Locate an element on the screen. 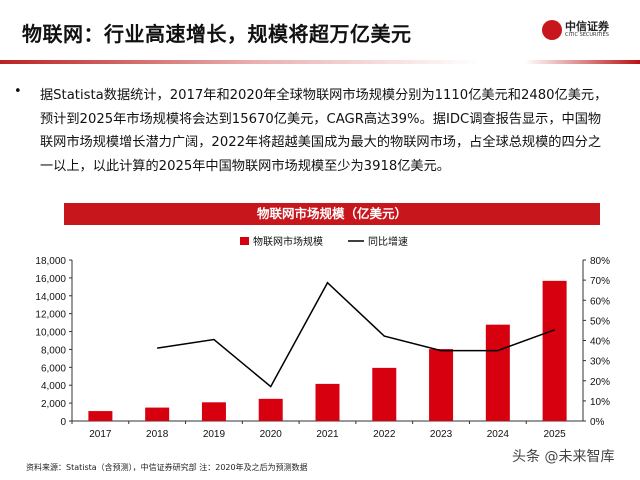 The width and height of the screenshot is (640, 480). left-tick-label: 6,000 is located at coordinates (53, 368).